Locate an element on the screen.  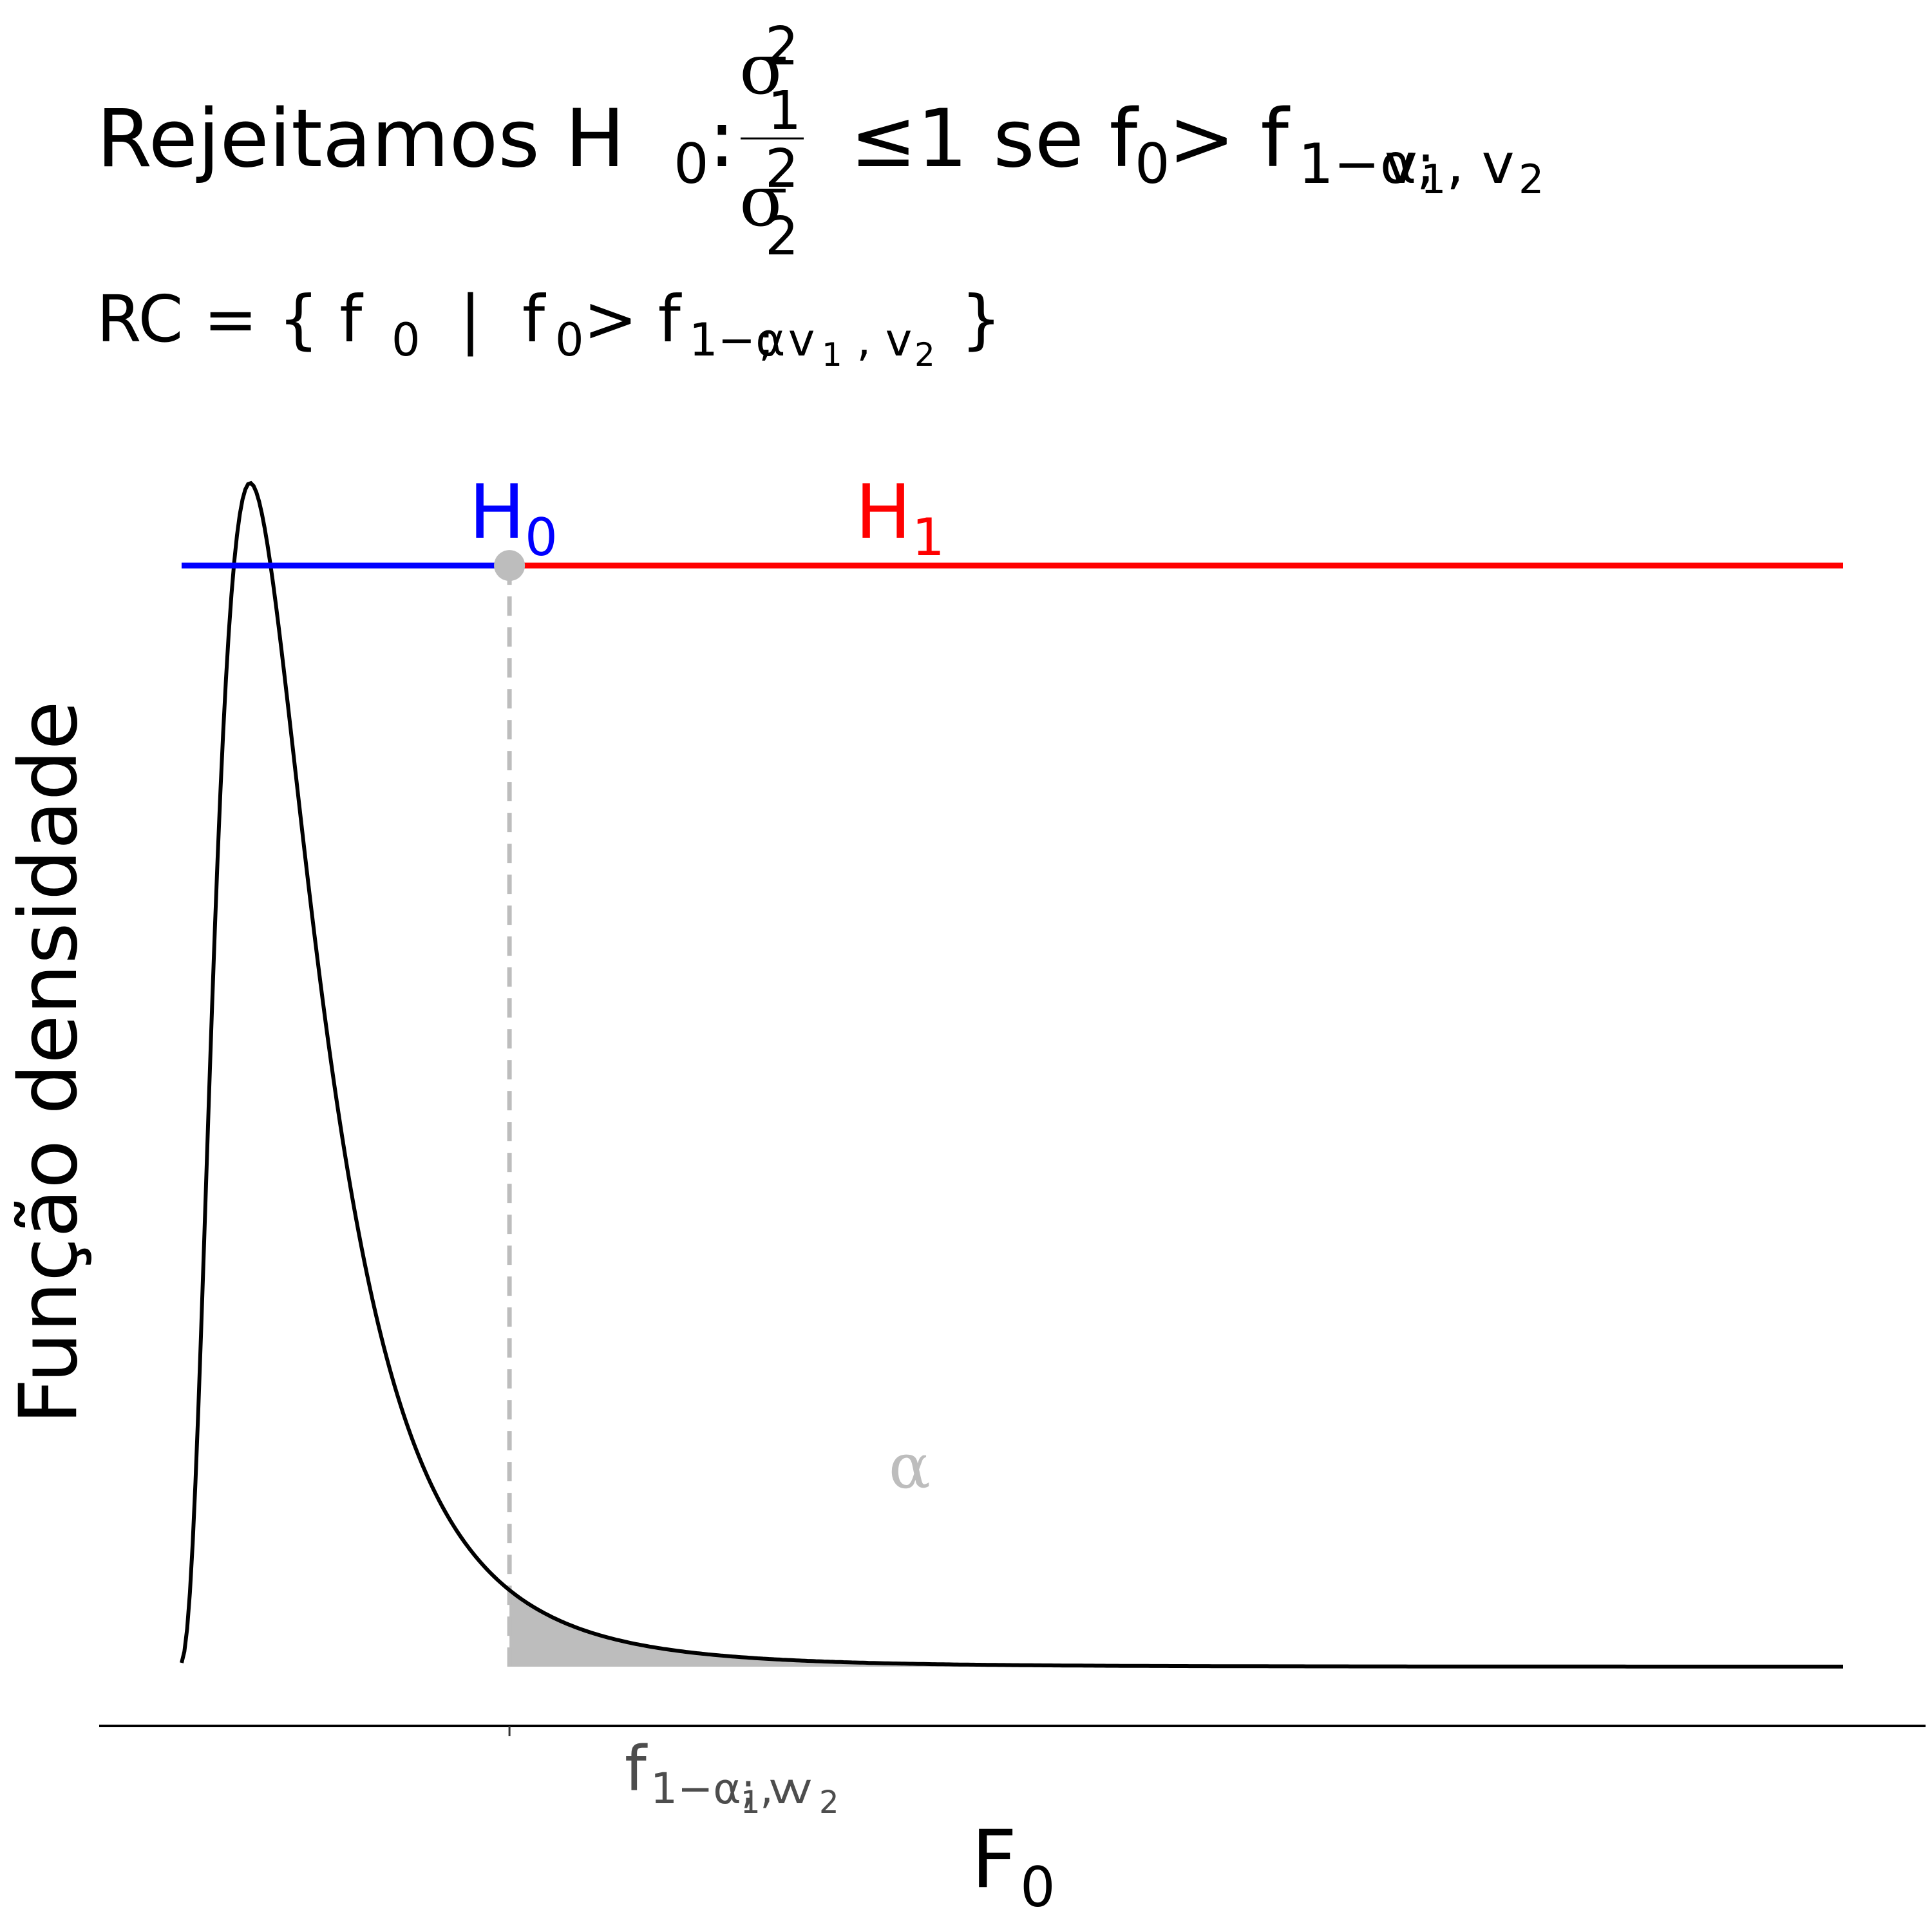
title-f0-sub: 0 is located at coordinates (1153, 164).